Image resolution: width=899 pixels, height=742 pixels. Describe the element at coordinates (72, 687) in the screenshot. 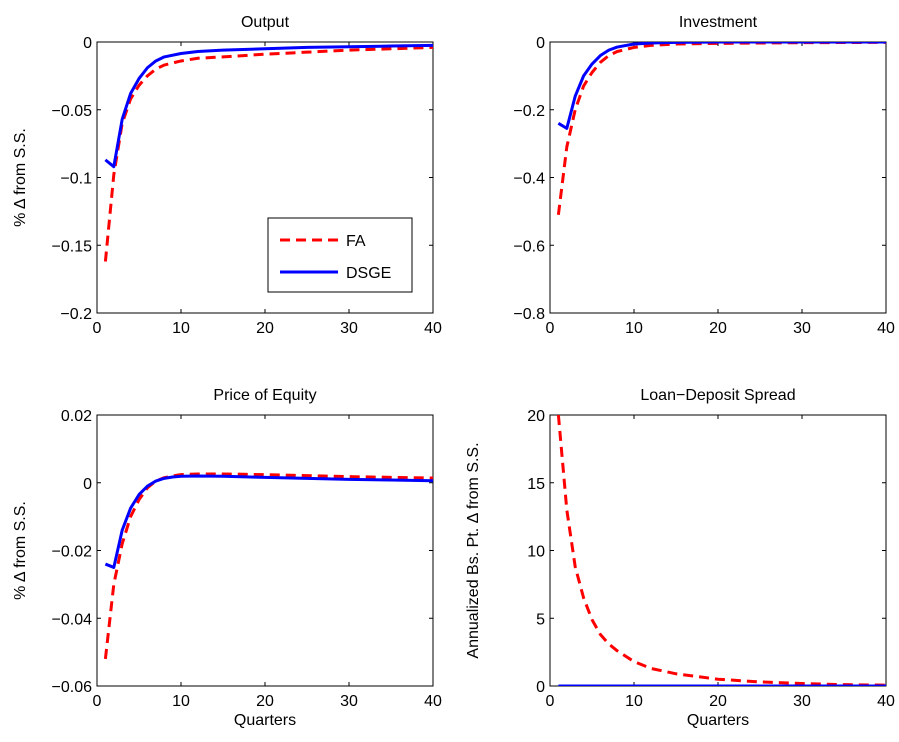

I see `y-tick-label: −0.06` at that location.